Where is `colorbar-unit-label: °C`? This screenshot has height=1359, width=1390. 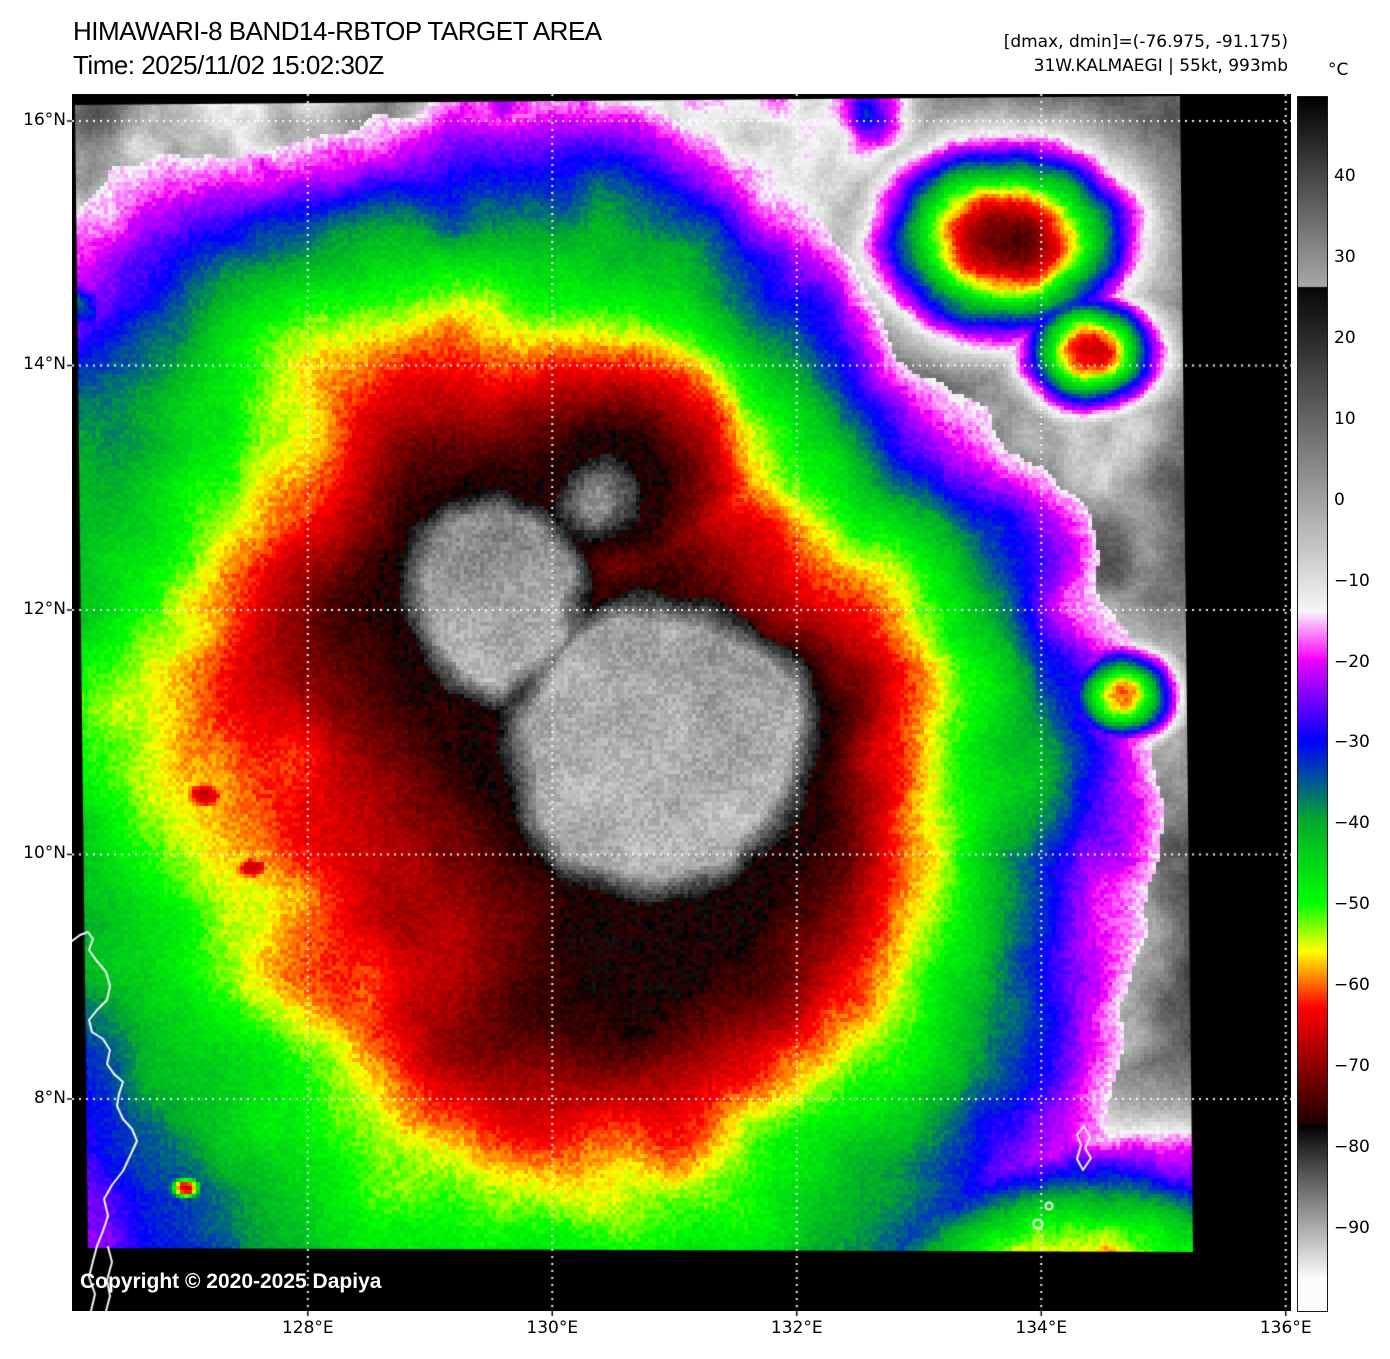
colorbar-unit-label: °C is located at coordinates (1338, 70).